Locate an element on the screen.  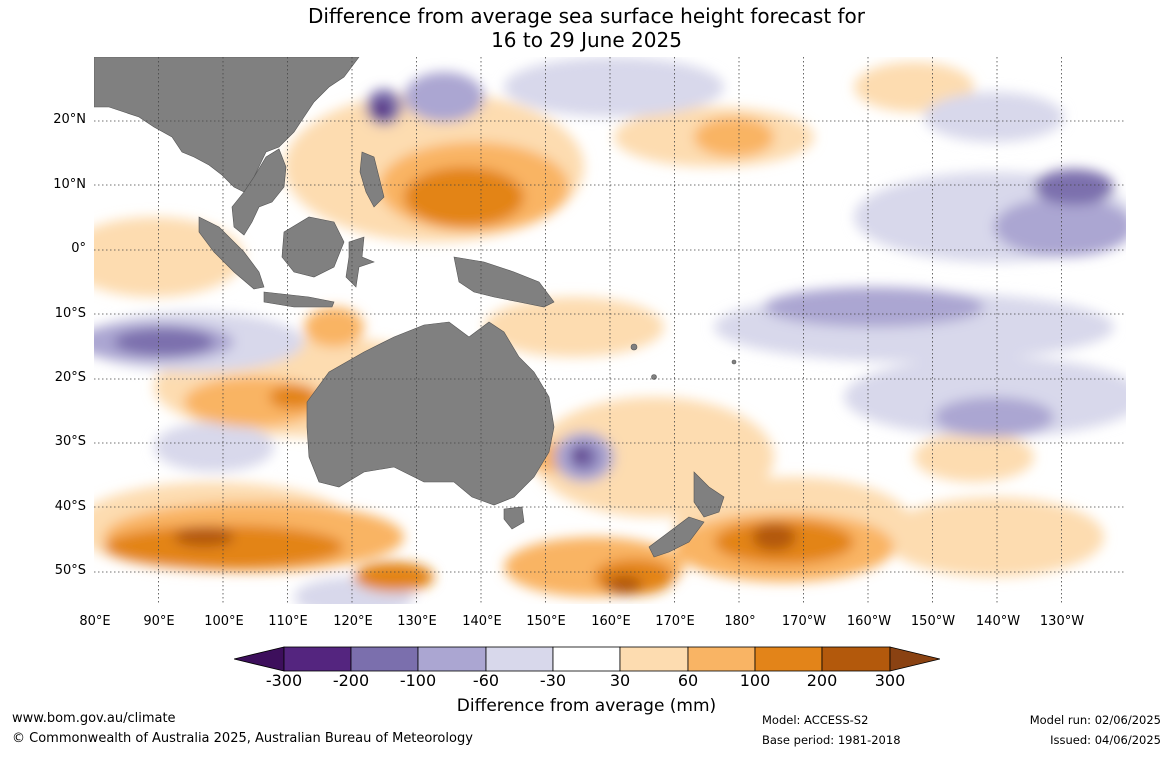
lat-label-20s: 20°S is located at coordinates (70, 377).